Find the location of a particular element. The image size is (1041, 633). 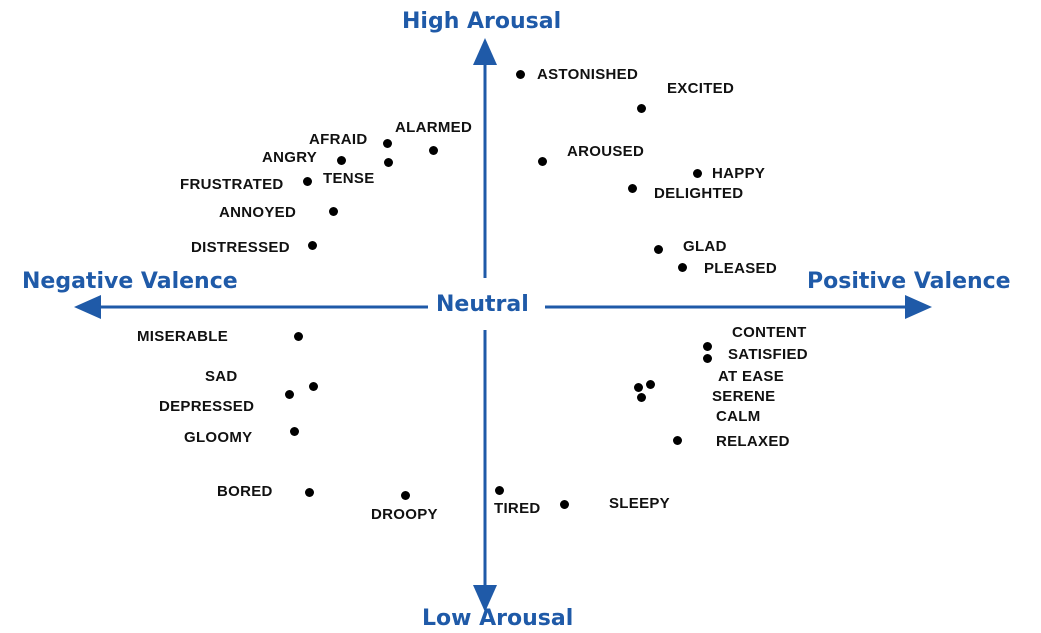

alarmed-label: ALARMED is located at coordinates (434, 127).